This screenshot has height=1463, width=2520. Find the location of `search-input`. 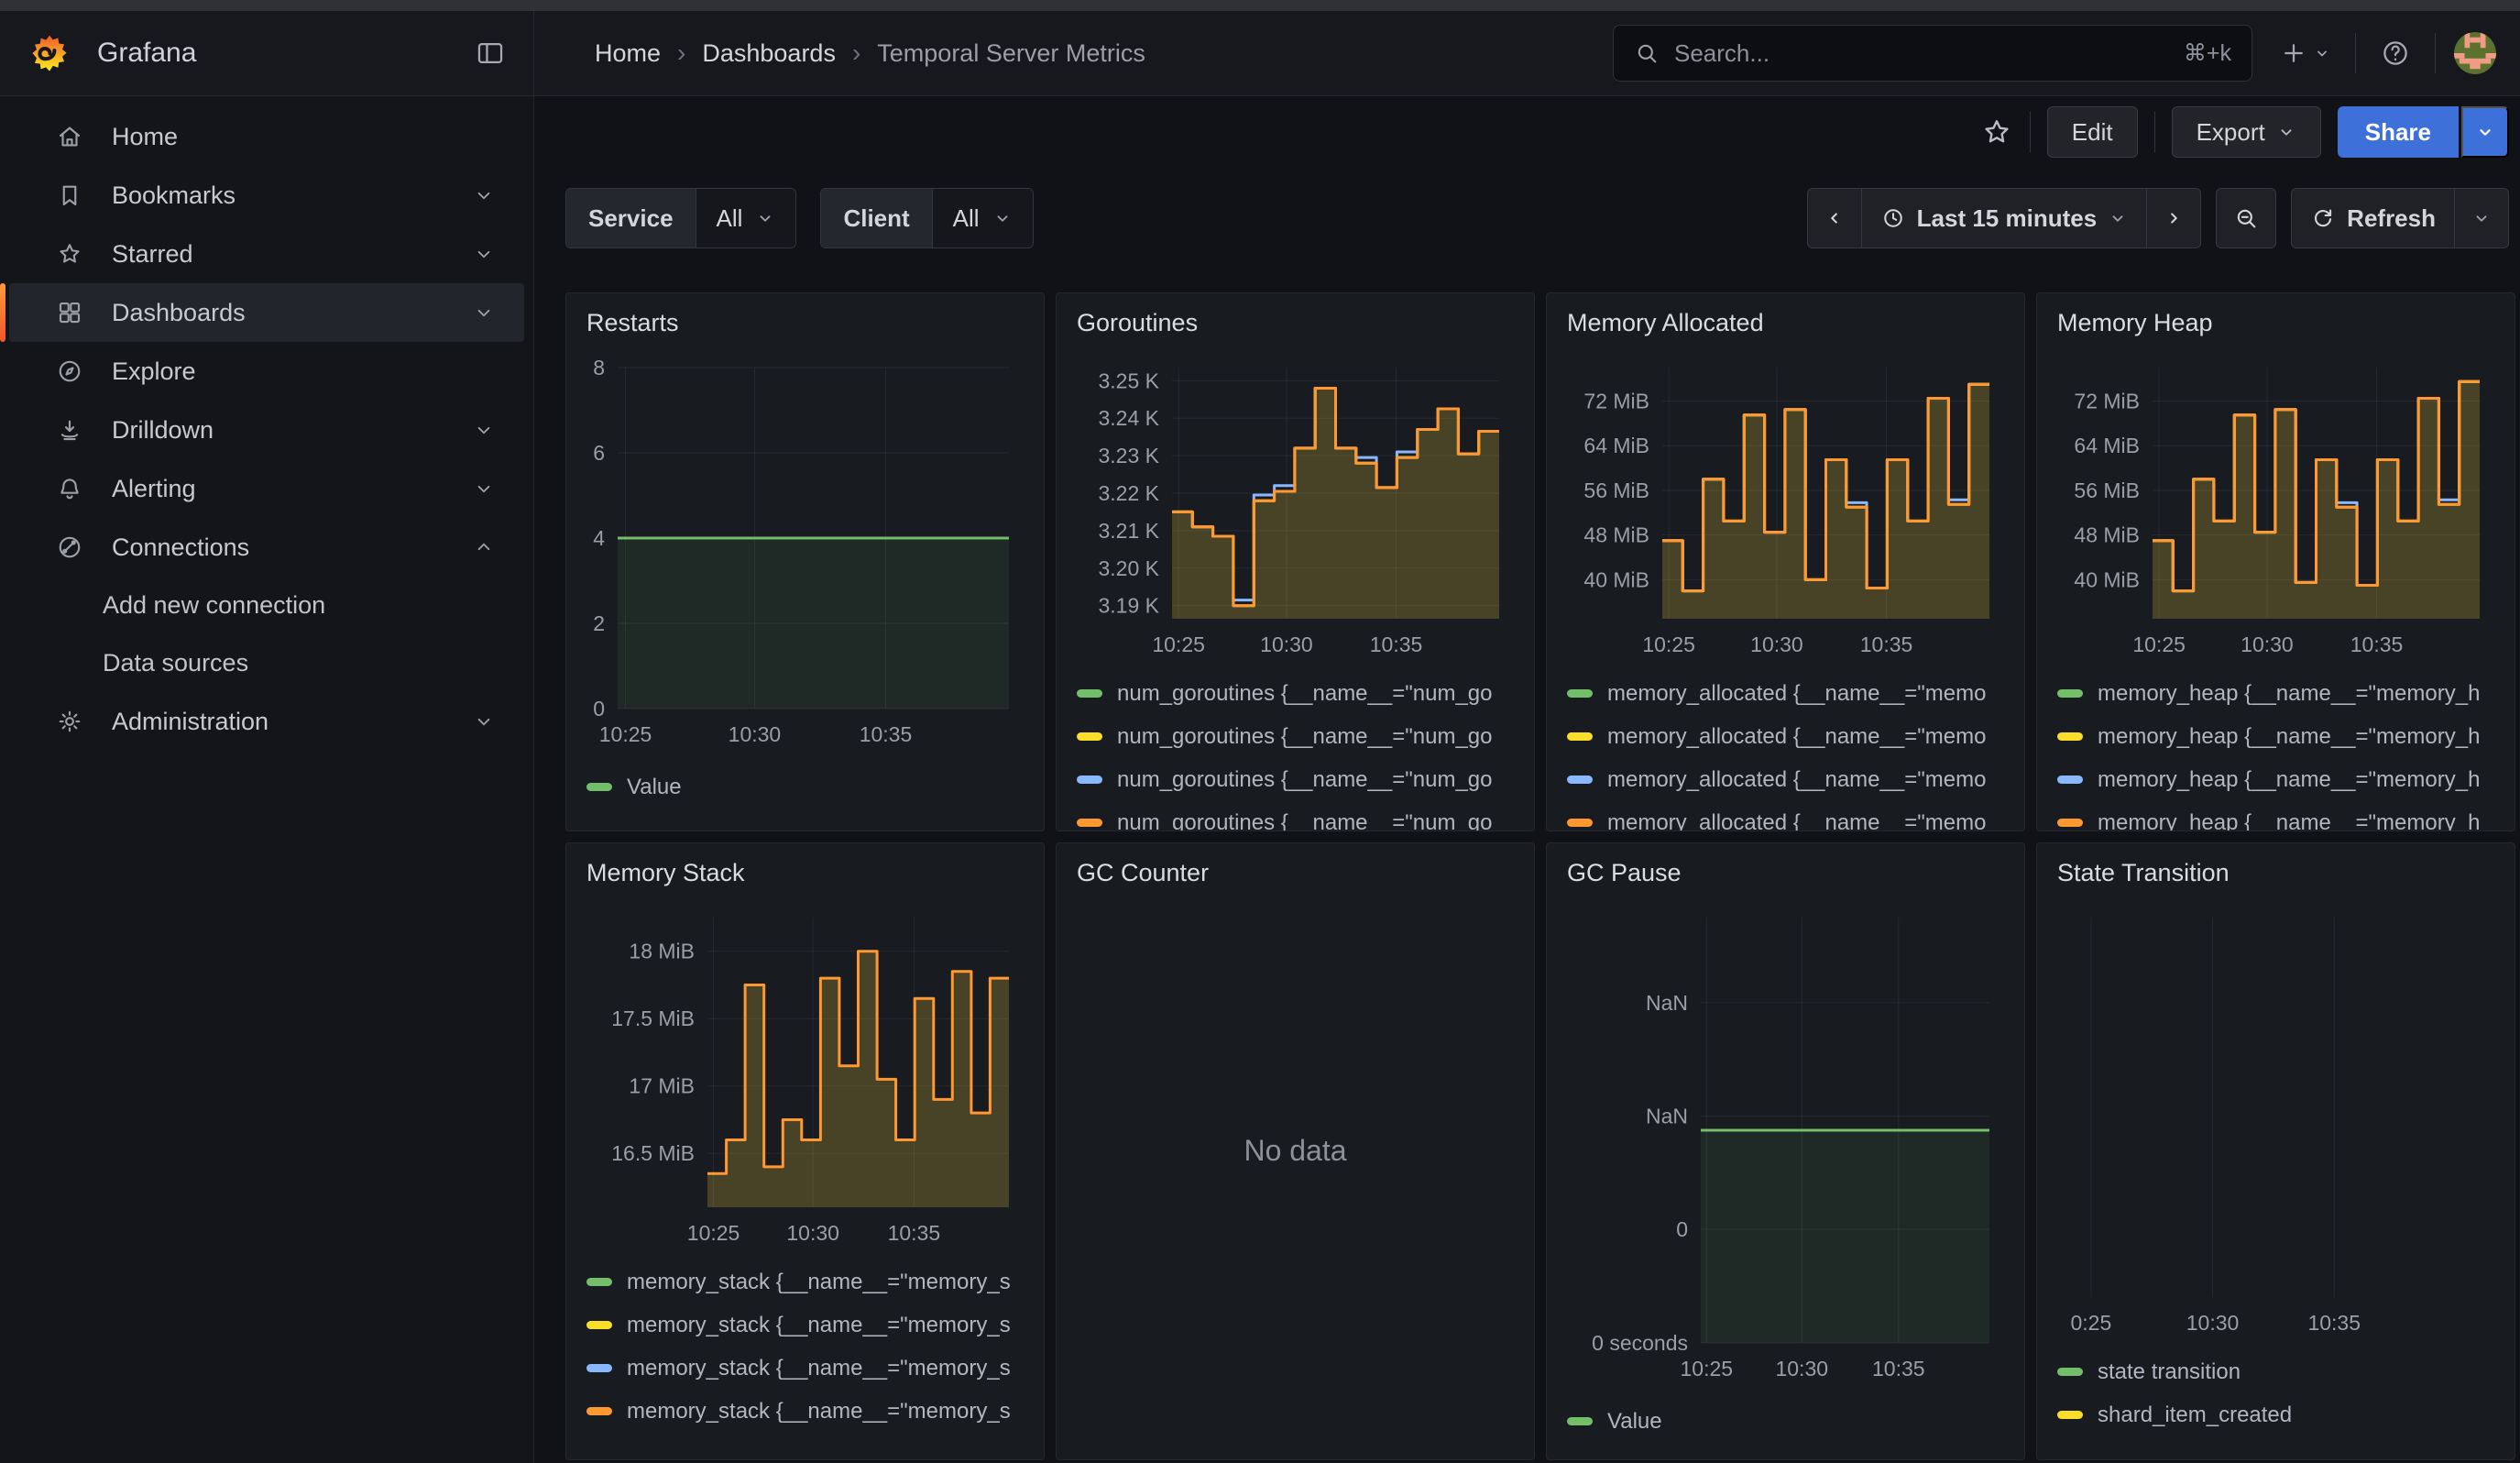

search-input is located at coordinates (1921, 53).